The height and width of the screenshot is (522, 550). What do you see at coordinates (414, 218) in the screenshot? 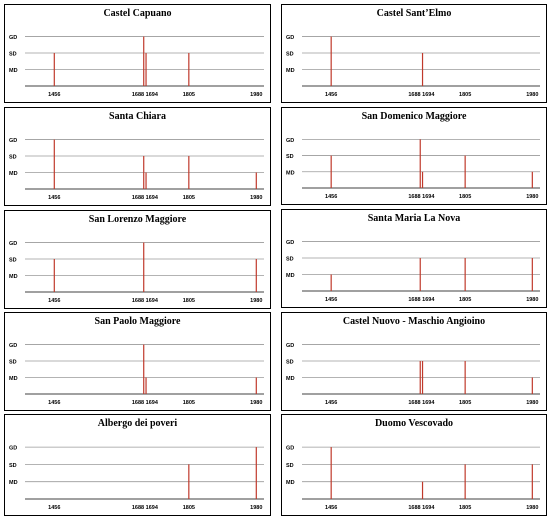
I see `chart-title: Santa Maria La Nova` at bounding box center [414, 218].